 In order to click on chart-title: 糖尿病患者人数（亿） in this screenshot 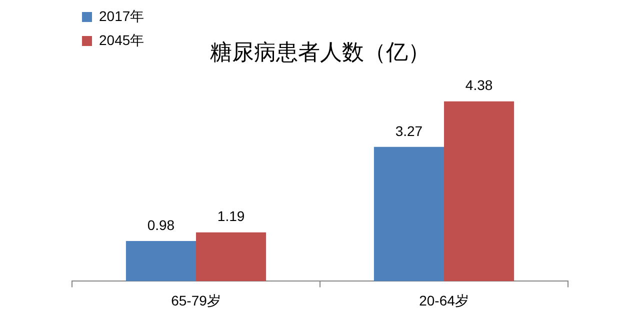, I will do `click(320, 51)`.